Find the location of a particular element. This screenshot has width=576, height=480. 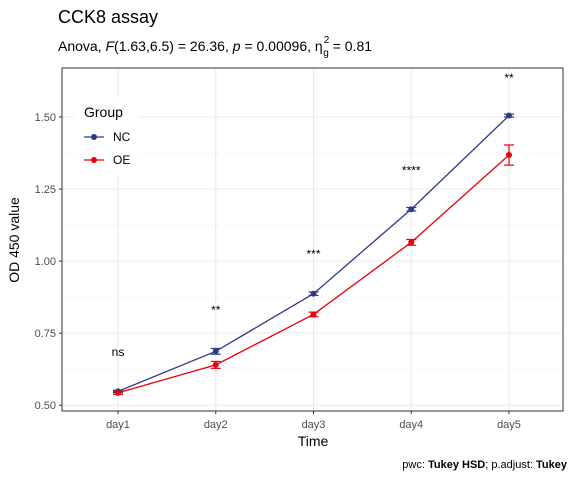

legend-point-nc is located at coordinates (94, 137).